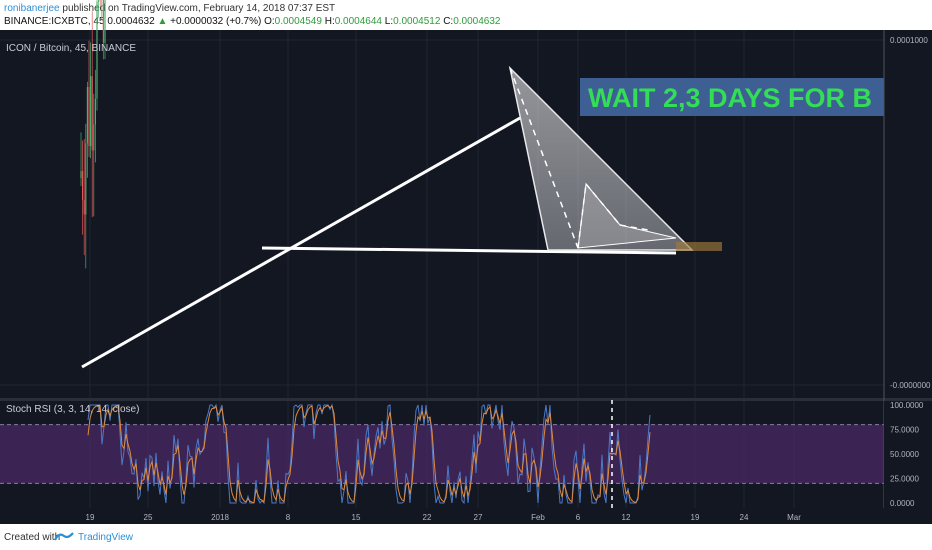 The width and height of the screenshot is (932, 550). I want to click on time-axis-label: 12, so click(626, 517).